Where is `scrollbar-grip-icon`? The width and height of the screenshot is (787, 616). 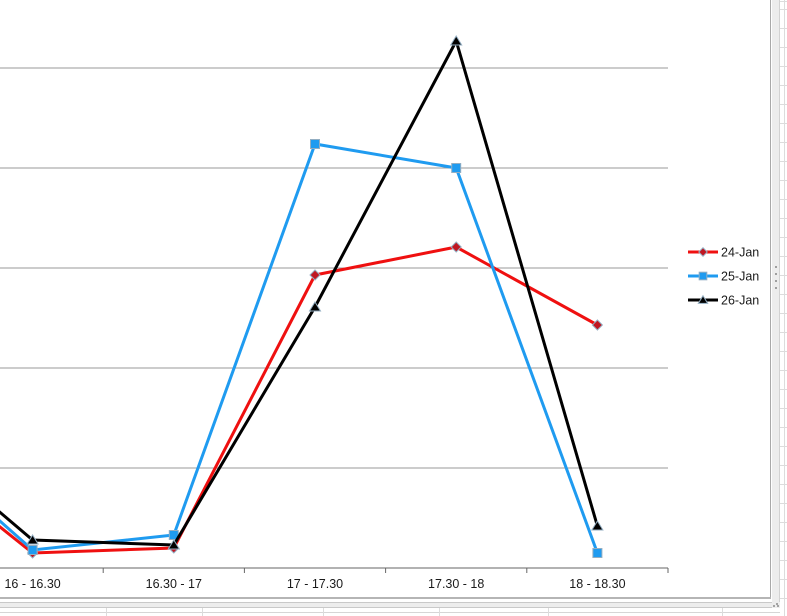
scrollbar-grip-icon is located at coordinates (776, 279).